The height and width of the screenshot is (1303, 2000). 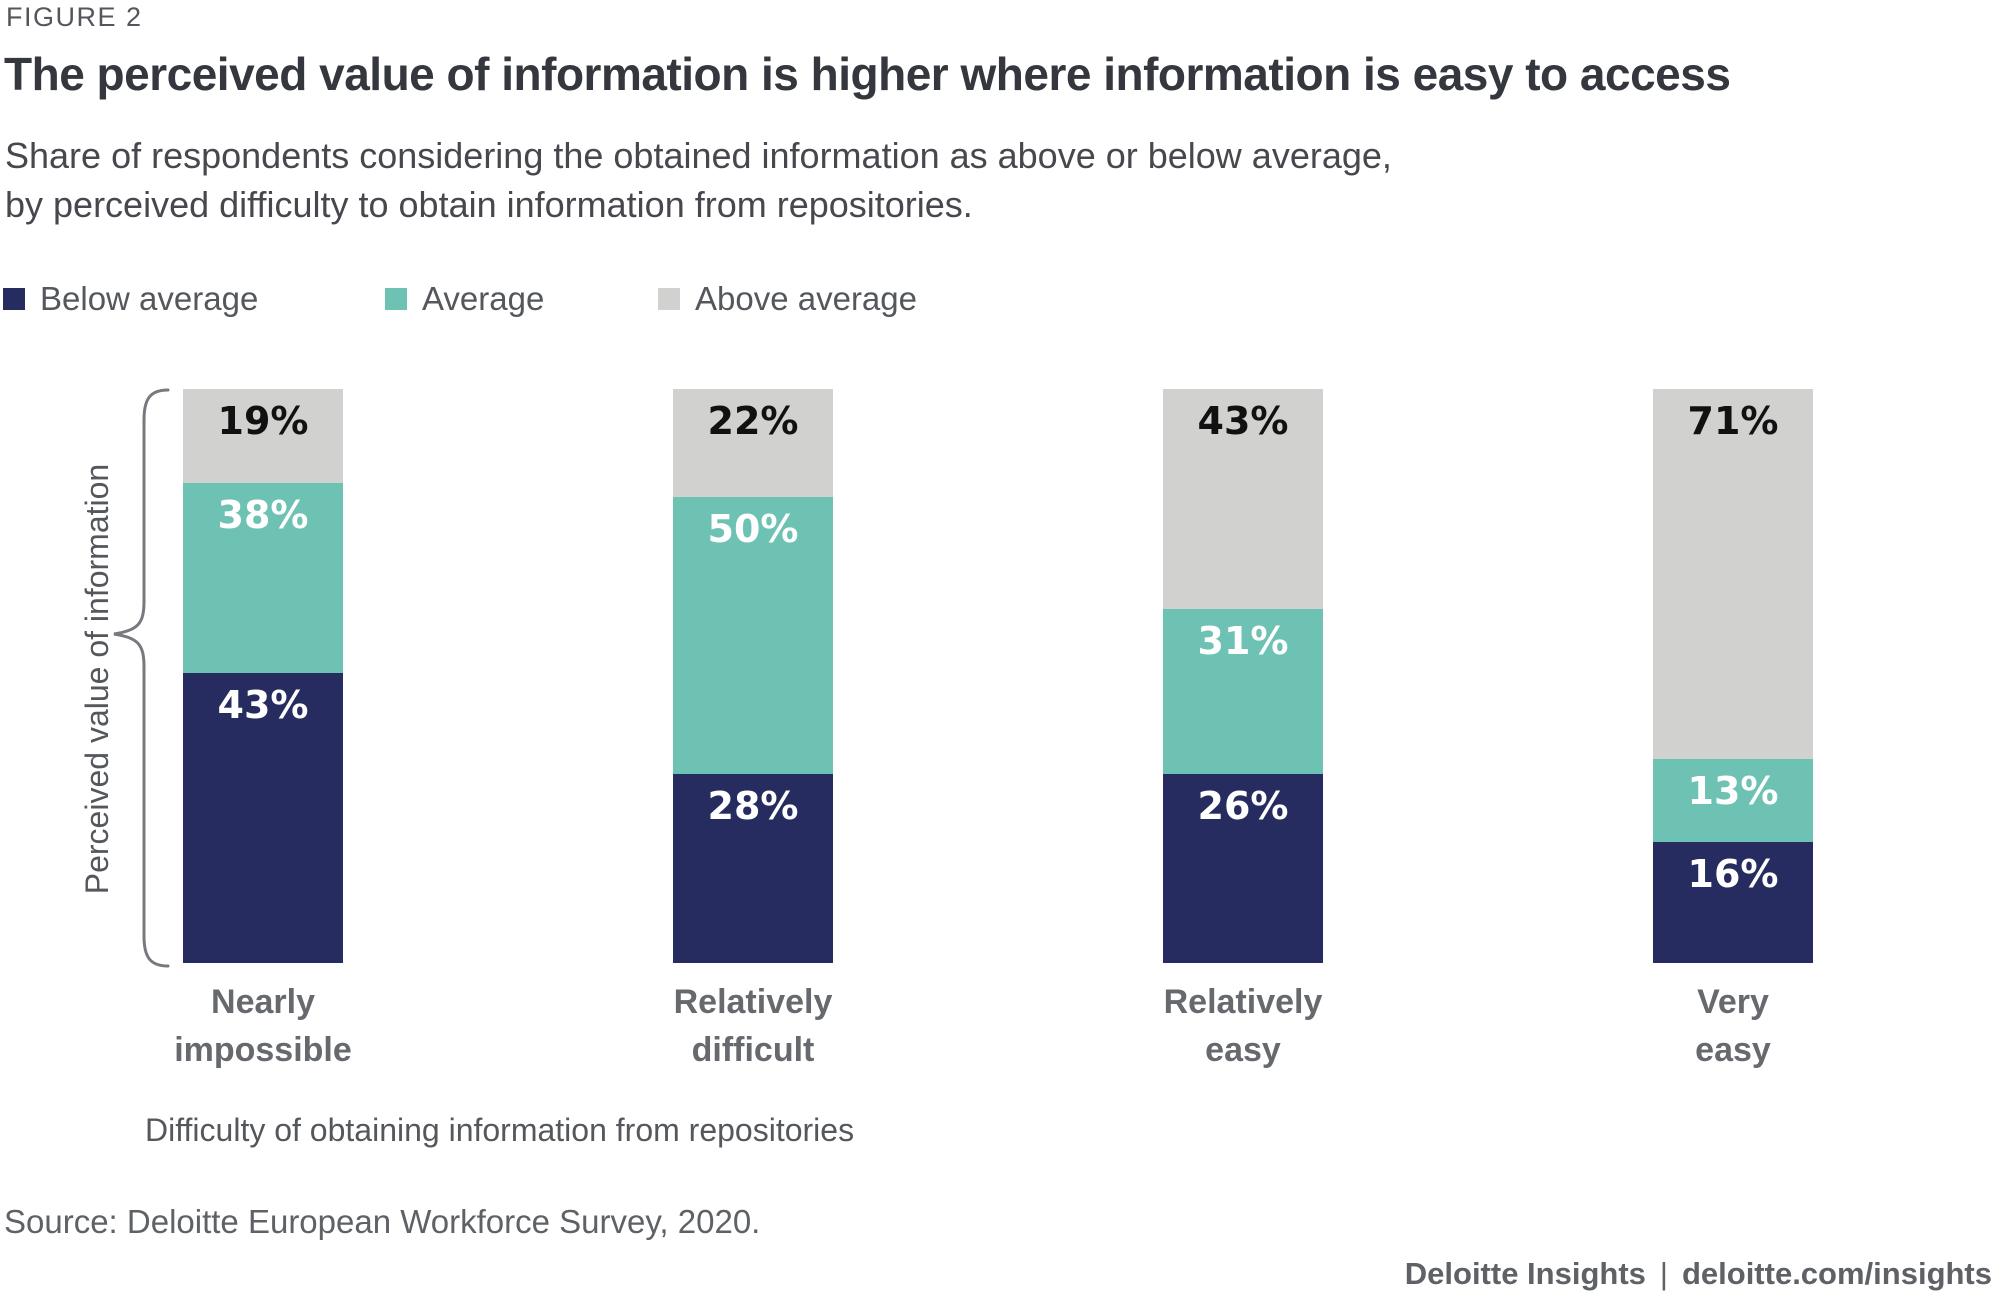 I want to click on segment-above-average-nearly-impossible: 19%, so click(x=263, y=436).